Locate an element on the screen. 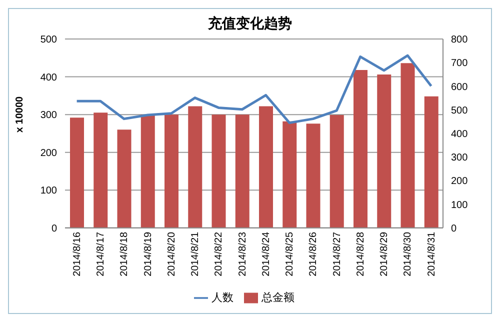 The image size is (500, 322). y-tick-label: 400 is located at coordinates (49, 78).